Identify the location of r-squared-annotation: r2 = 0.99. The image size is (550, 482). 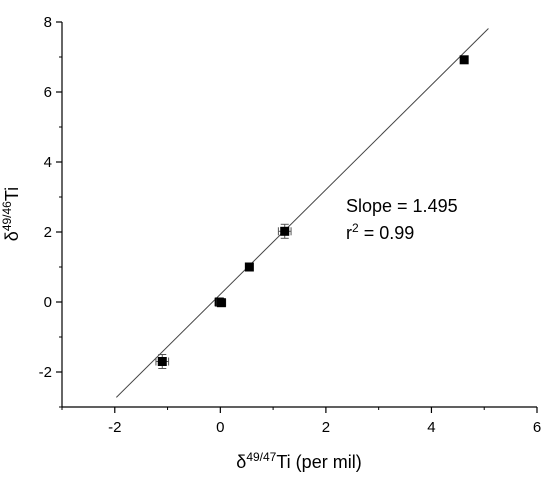
(380, 232).